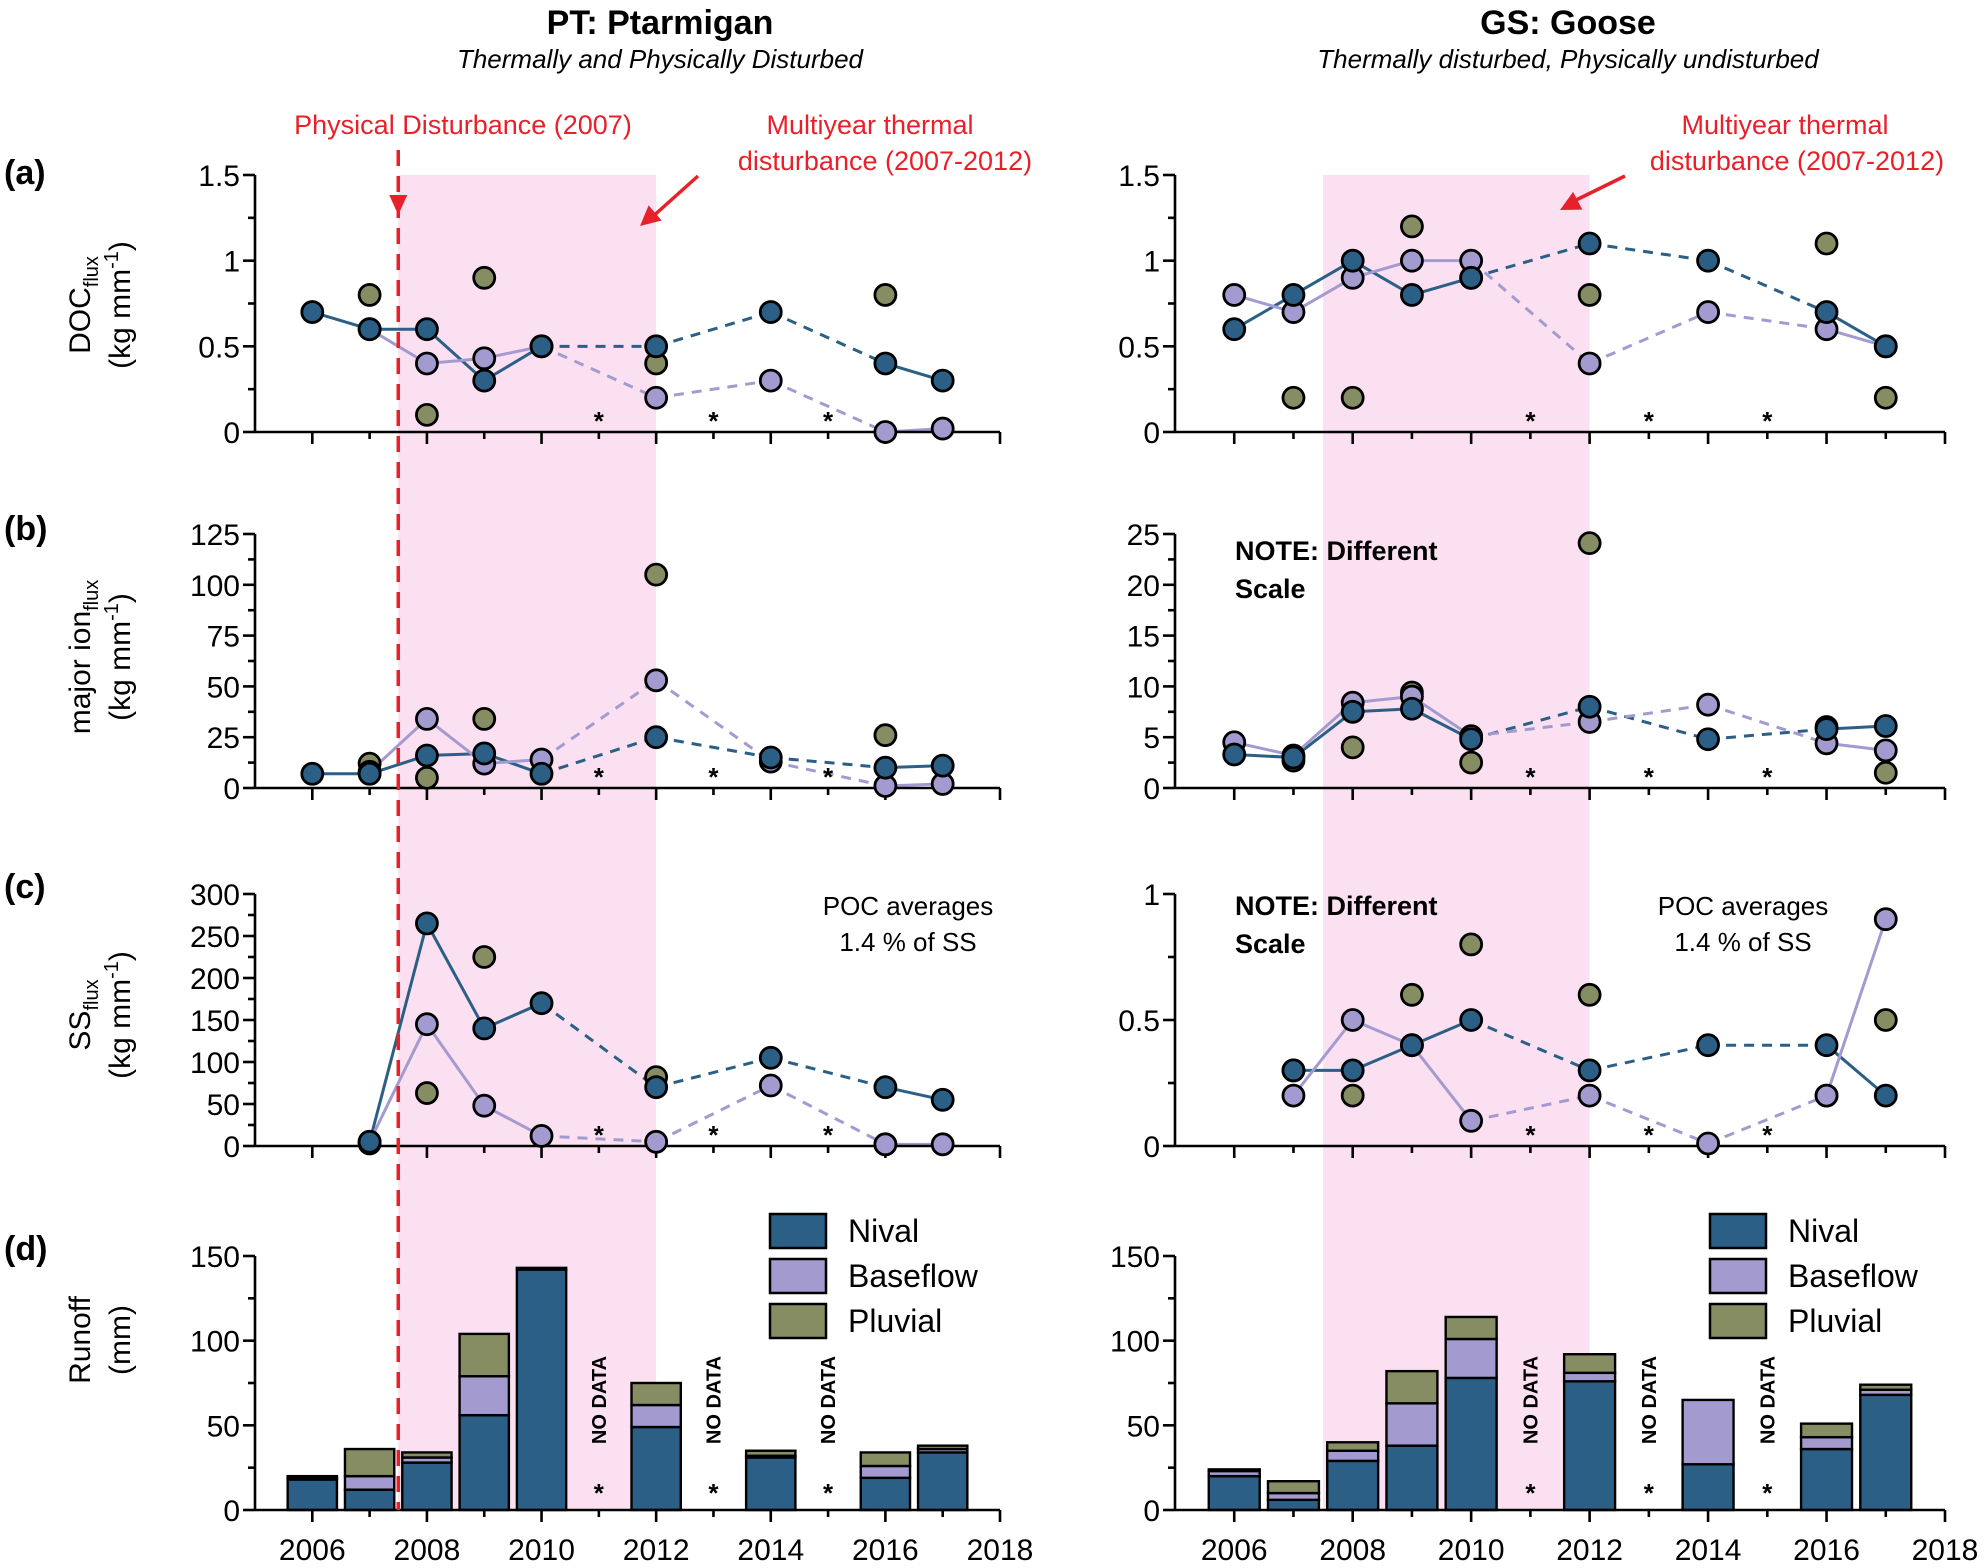 This screenshot has width=1984, height=1568. Describe the element at coordinates (80, 1031) in the screenshot. I see `ylabel-c-main: SS` at that location.